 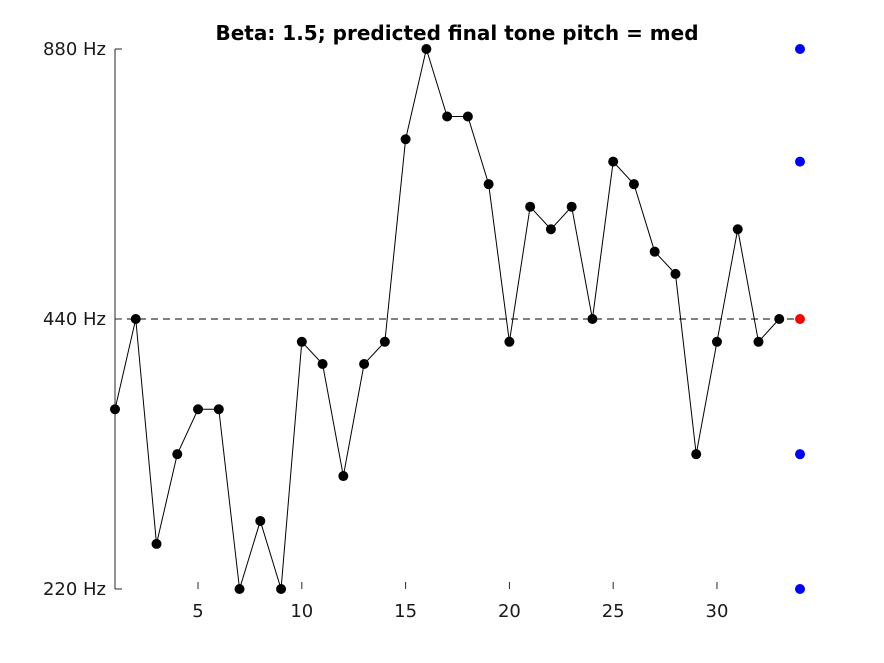 I want to click on candidate-points-group, so click(x=800, y=319).